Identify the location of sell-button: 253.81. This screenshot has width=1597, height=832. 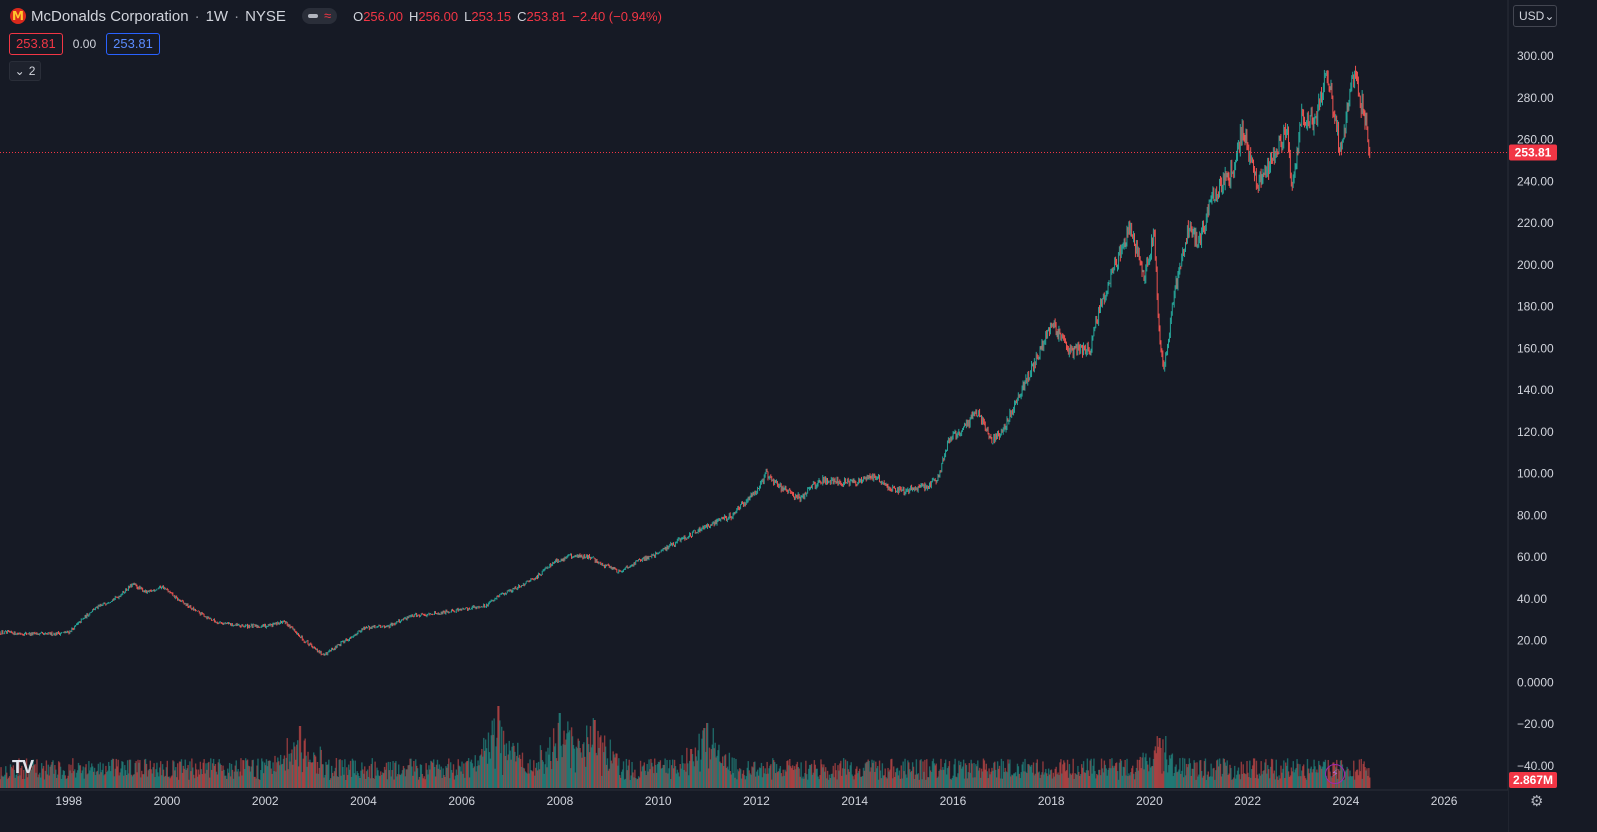
(36, 44).